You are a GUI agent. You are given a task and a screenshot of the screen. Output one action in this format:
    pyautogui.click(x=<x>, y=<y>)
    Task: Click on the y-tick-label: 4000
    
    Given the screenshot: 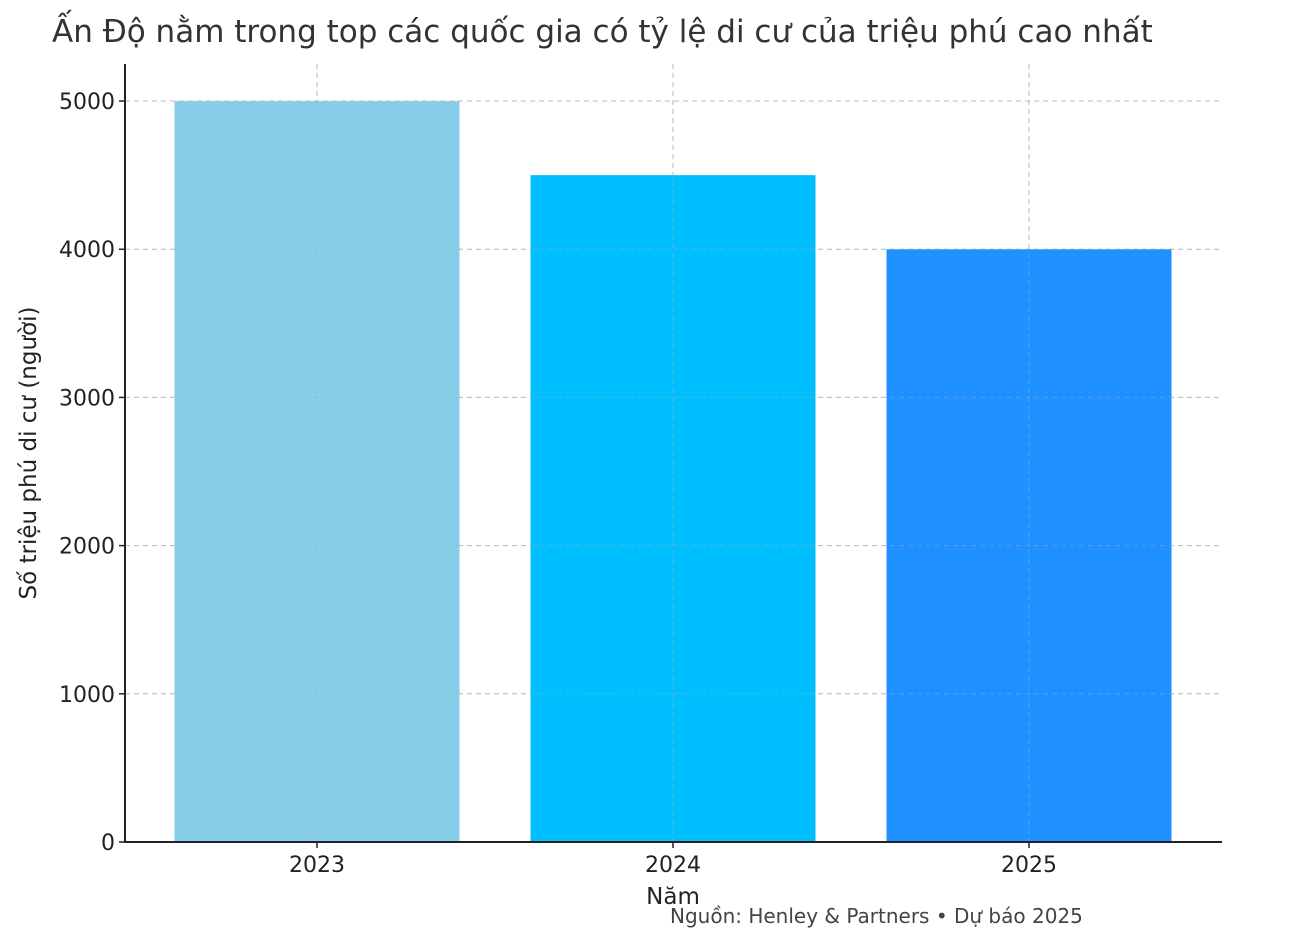 What is the action you would take?
    pyautogui.click(x=87, y=250)
    